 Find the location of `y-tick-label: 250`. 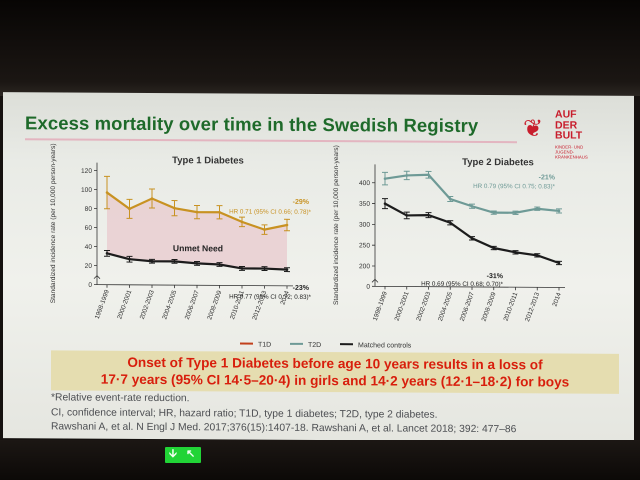

y-tick-label: 250 is located at coordinates (364, 245).